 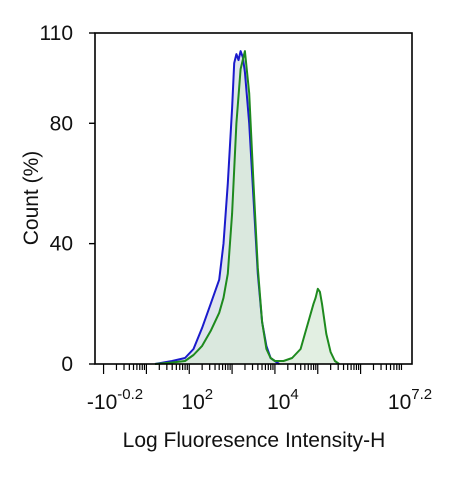 I want to click on y-axis-title: Count (%), so click(x=31, y=198).